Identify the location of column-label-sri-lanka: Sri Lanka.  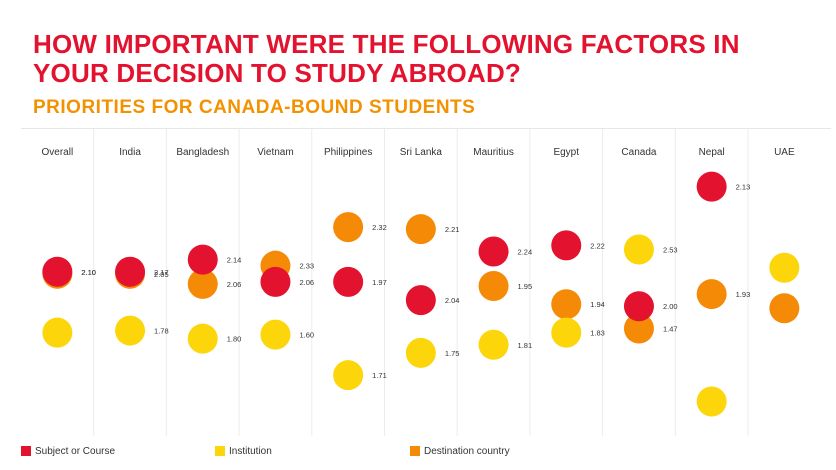
(421, 152).